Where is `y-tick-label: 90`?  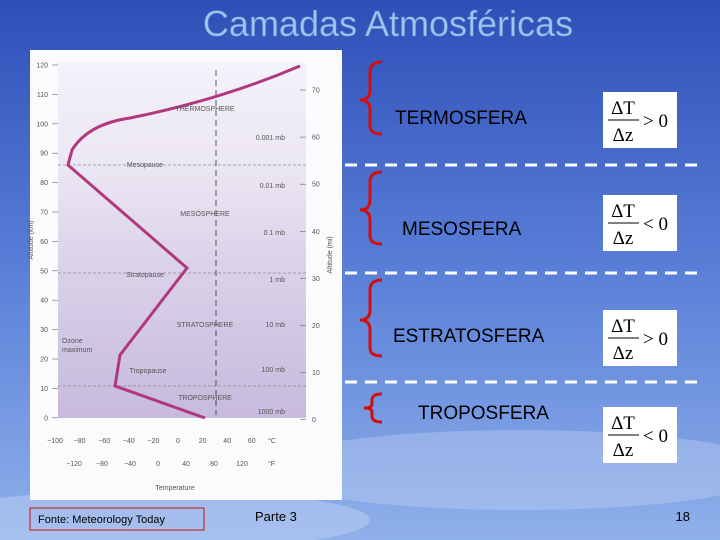
y-tick-label: 90 is located at coordinates (44, 154).